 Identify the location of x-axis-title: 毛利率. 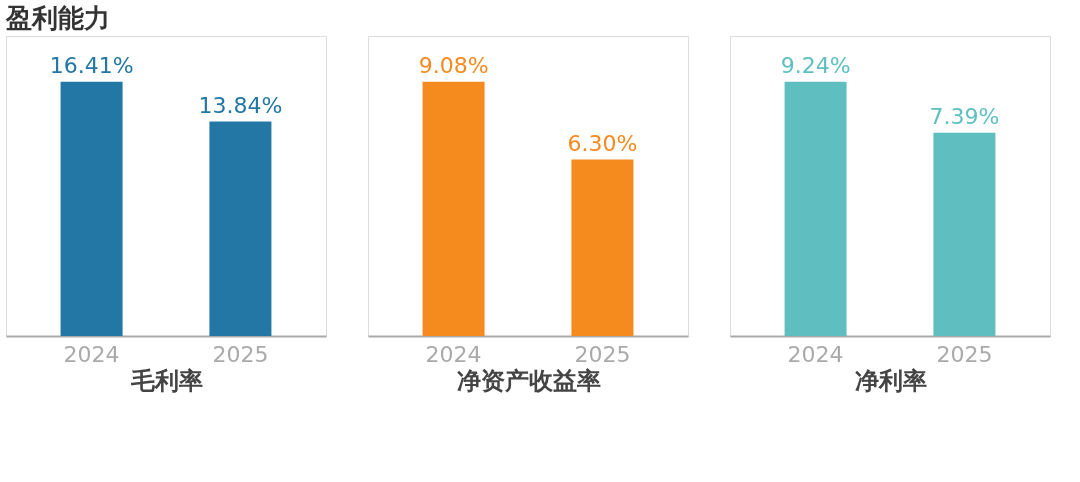
(166, 380).